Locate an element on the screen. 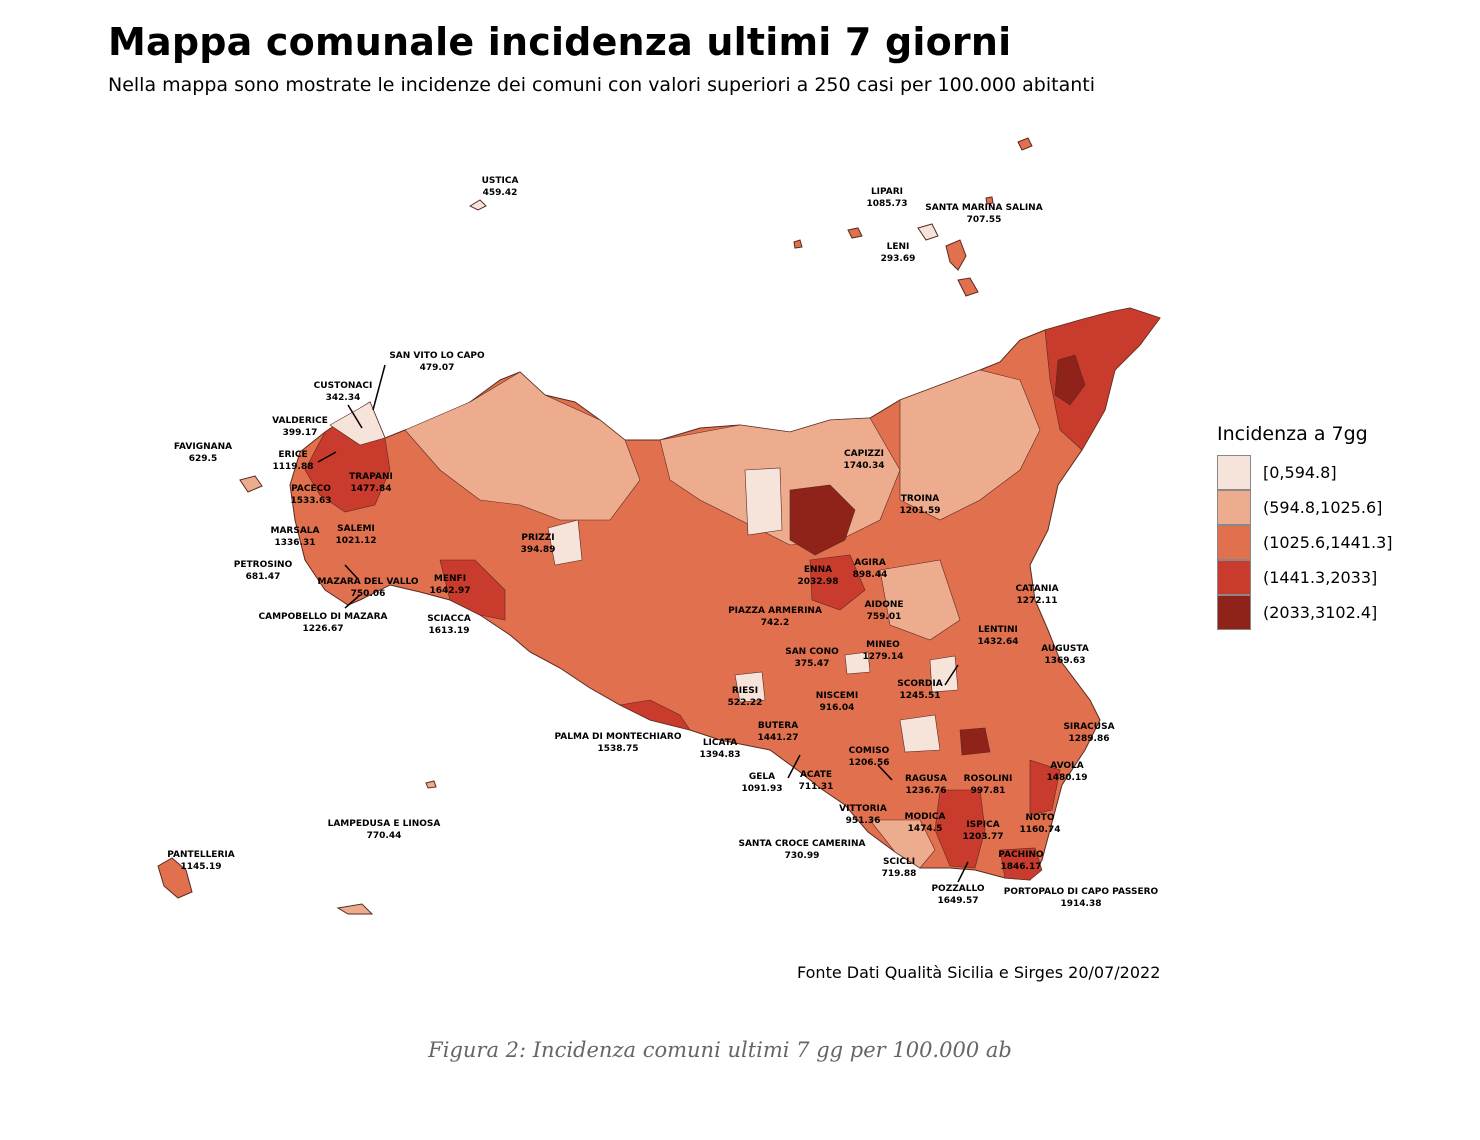 This screenshot has height=1140, width=1480. comune-label: NOTO 1160.74 is located at coordinates (1040, 824).